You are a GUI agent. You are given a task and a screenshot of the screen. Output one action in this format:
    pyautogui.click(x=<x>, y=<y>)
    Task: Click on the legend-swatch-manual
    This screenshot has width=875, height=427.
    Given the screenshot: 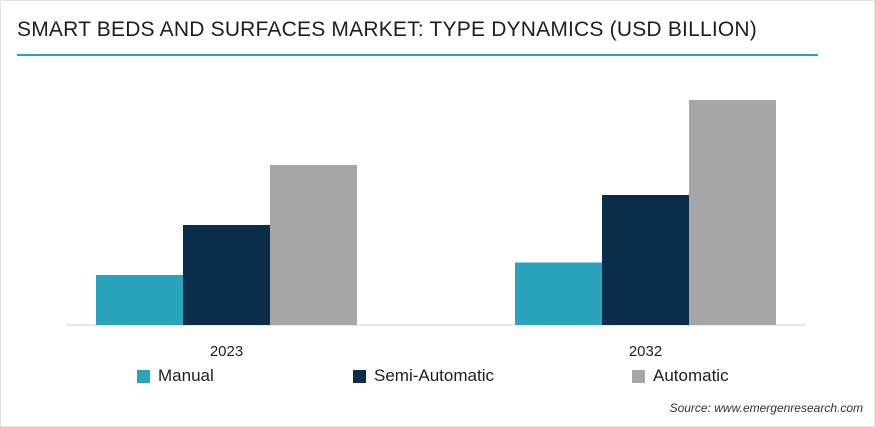 What is the action you would take?
    pyautogui.click(x=143, y=376)
    